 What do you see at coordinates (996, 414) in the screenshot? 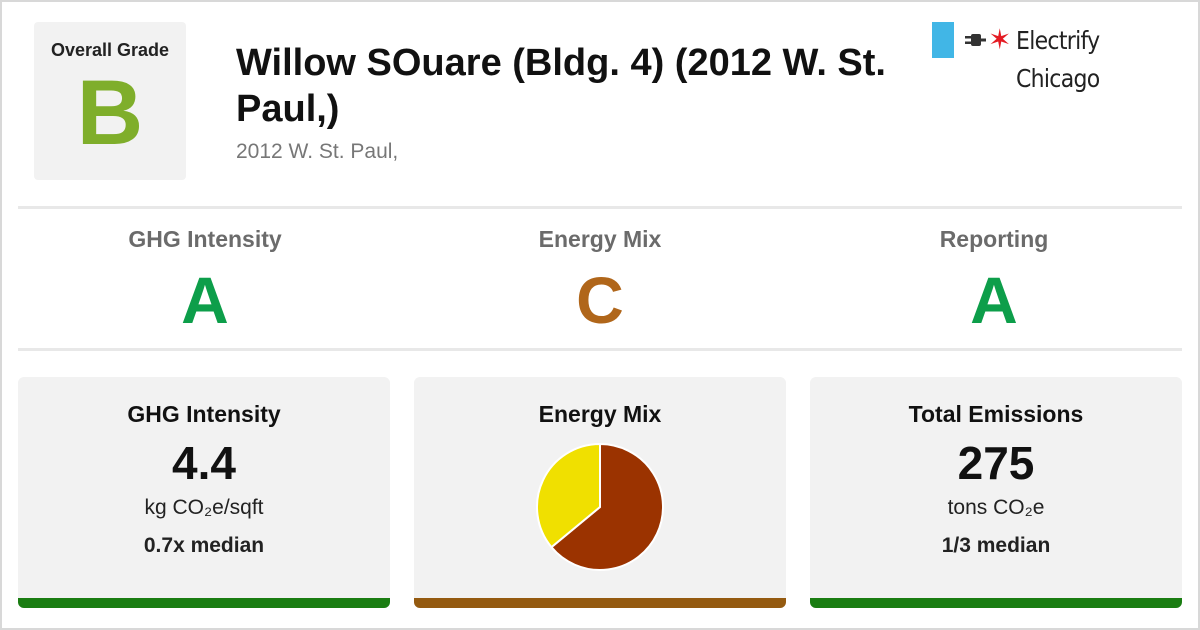
I see `card-title: Total Emissions` at bounding box center [996, 414].